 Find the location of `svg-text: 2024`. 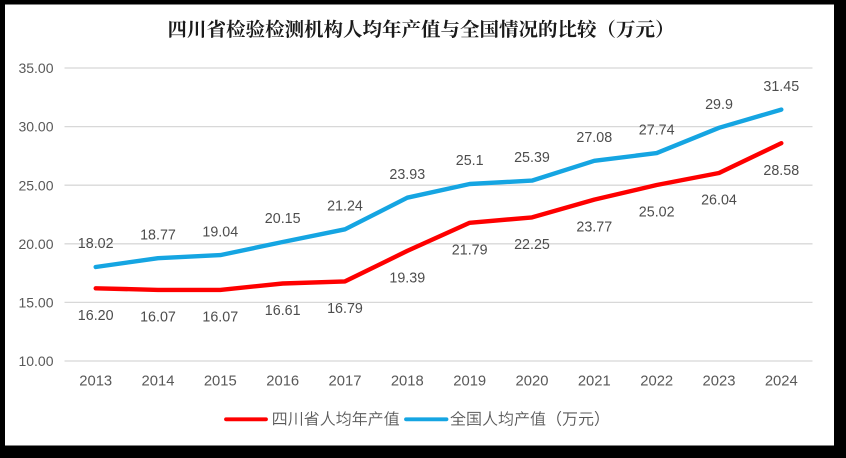

svg-text: 2024 is located at coordinates (781, 382).